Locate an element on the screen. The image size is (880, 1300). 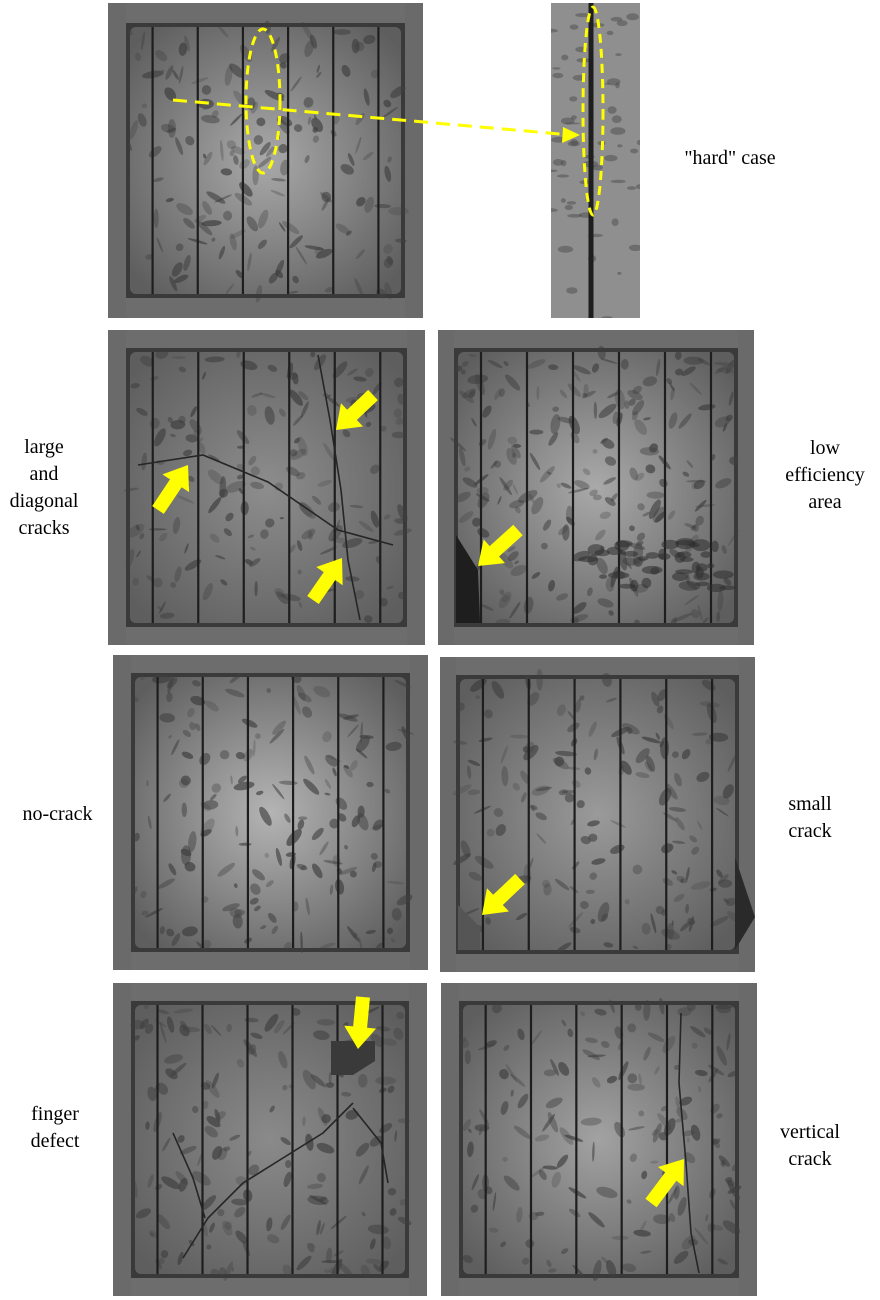
finger-defect-region is located at coordinates (353, 1058).